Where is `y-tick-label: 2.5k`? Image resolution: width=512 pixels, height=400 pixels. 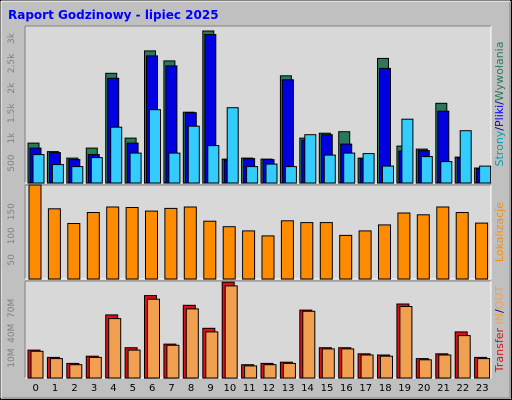 y-tick-label: 2.5k is located at coordinates (12, 63).